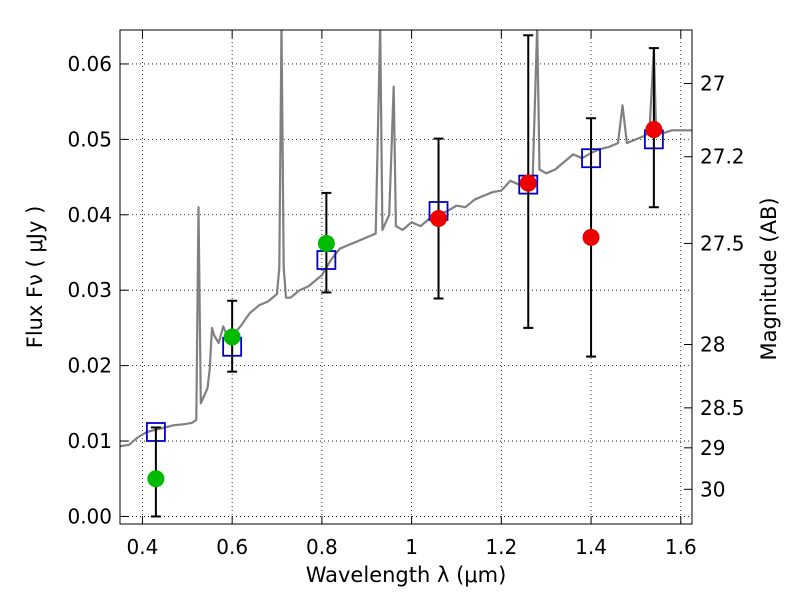 This screenshot has height=600, width=800. What do you see at coordinates (89, 139) in the screenshot?
I see `y-tick-label: 0.05` at bounding box center [89, 139].